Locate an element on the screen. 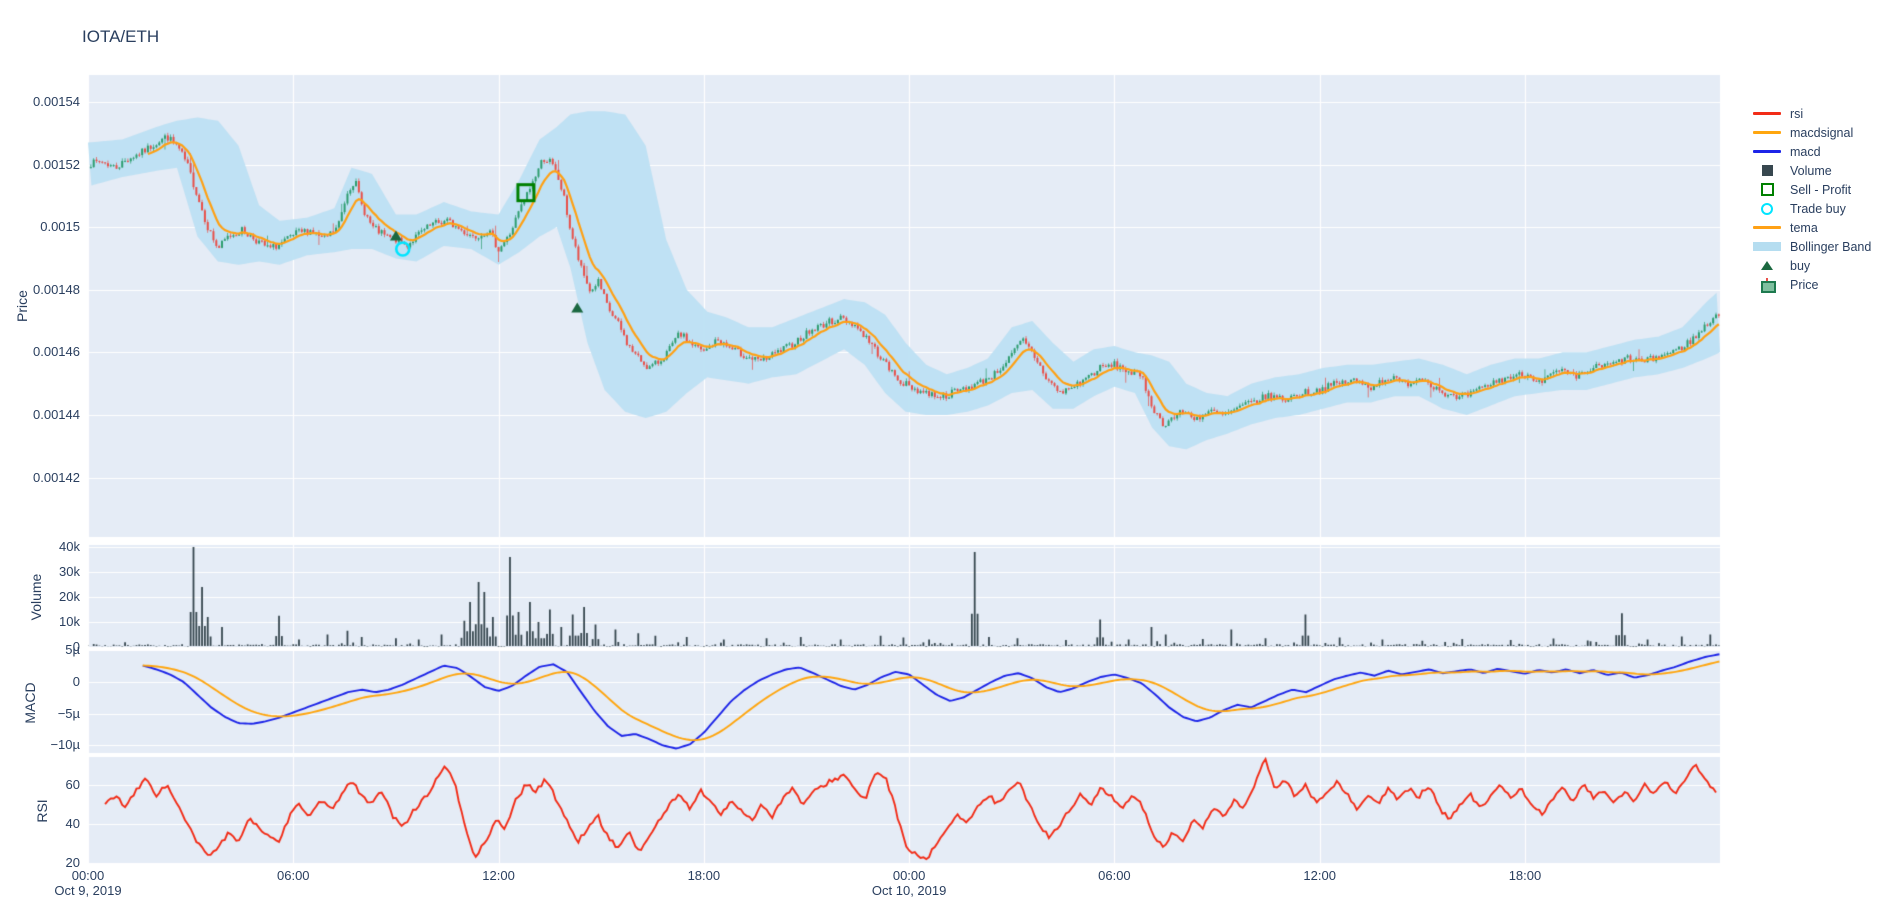 The height and width of the screenshot is (903, 1890). legend-label: tema is located at coordinates (1804, 227).